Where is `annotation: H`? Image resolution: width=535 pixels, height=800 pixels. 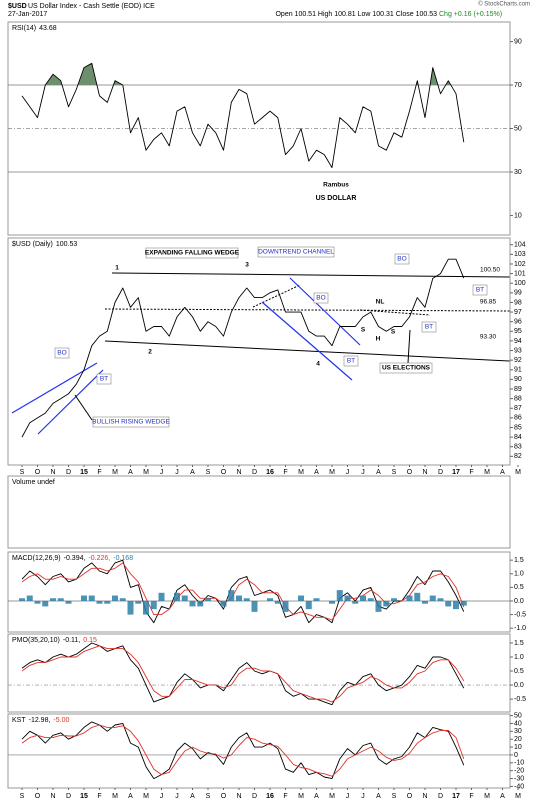
annotation: H is located at coordinates (378, 339).